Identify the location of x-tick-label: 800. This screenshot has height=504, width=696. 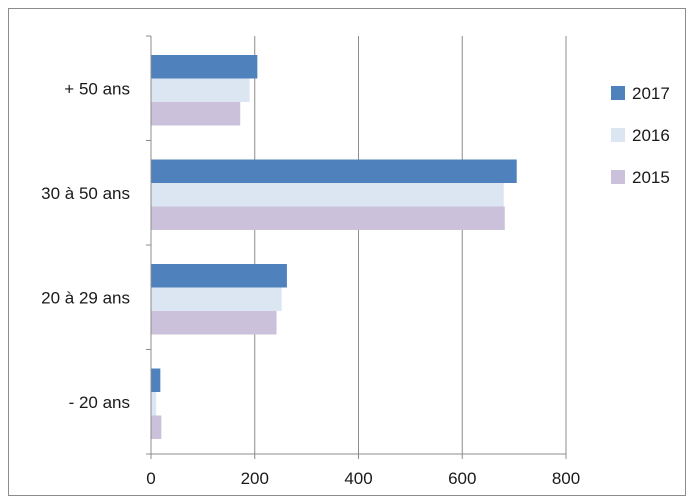
(566, 478).